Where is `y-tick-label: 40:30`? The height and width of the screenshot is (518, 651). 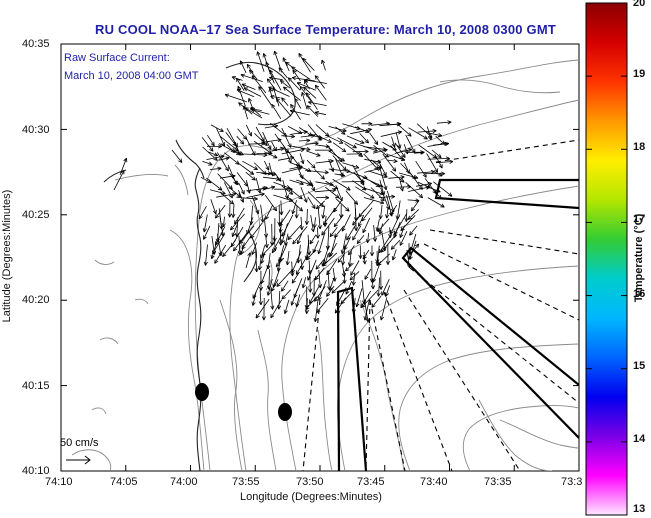
y-tick-label: 40:30 is located at coordinates (36, 130).